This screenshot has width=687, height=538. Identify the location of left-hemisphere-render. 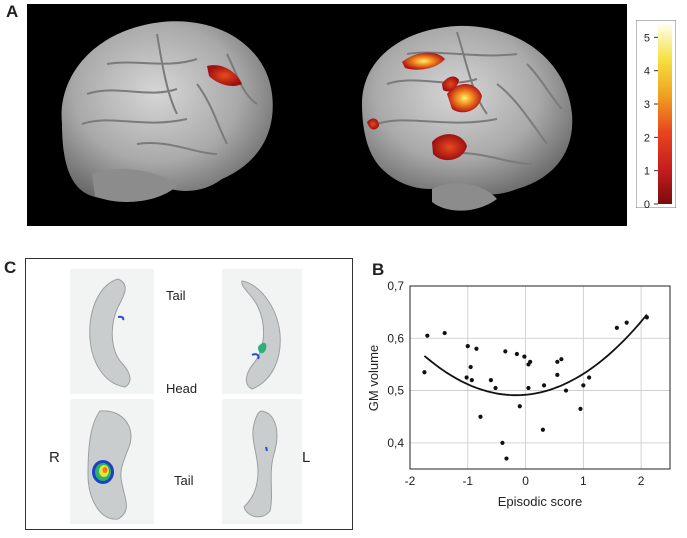
(167, 111).